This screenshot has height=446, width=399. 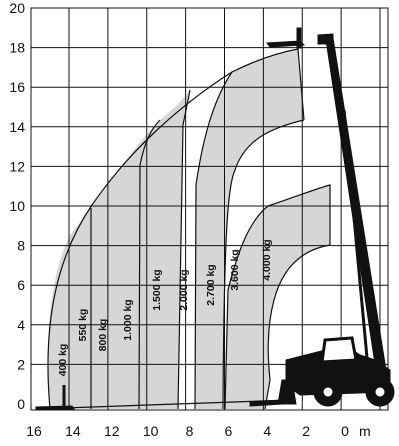 I want to click on zone-label: 400 kg, so click(x=63, y=360).